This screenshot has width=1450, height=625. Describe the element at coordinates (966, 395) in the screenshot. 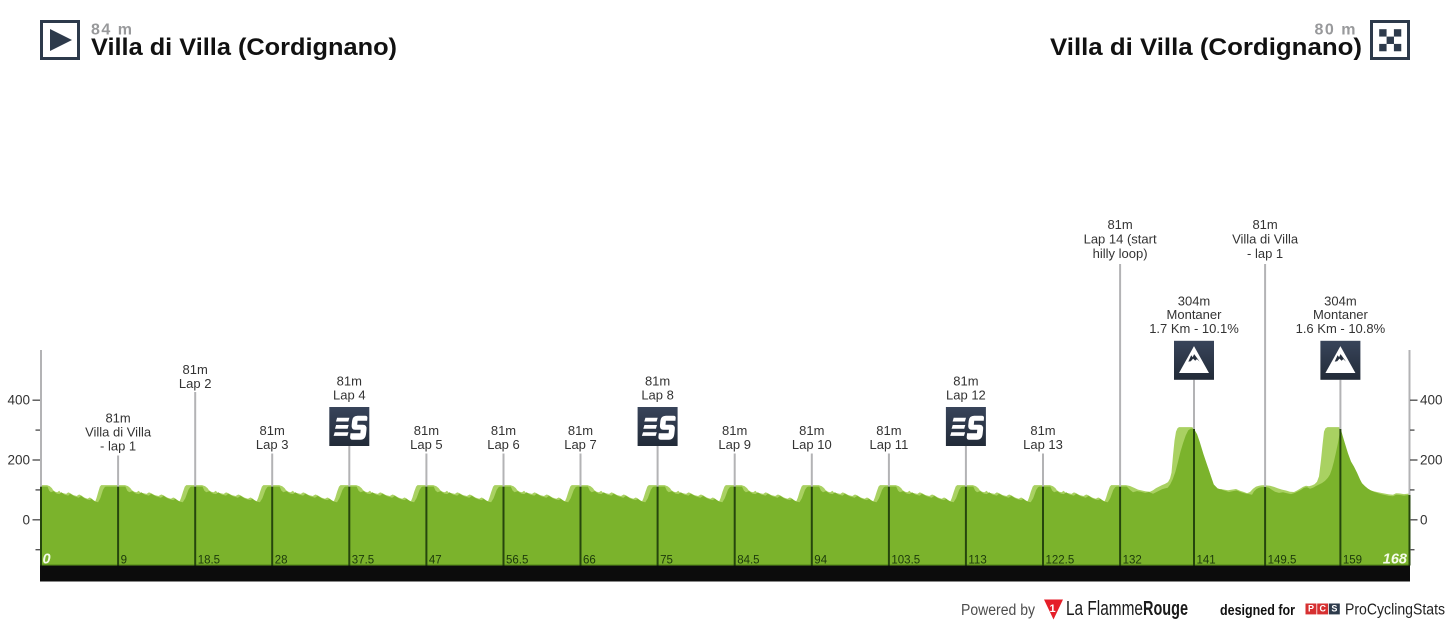

I see `svg-text: Lap 12` at that location.